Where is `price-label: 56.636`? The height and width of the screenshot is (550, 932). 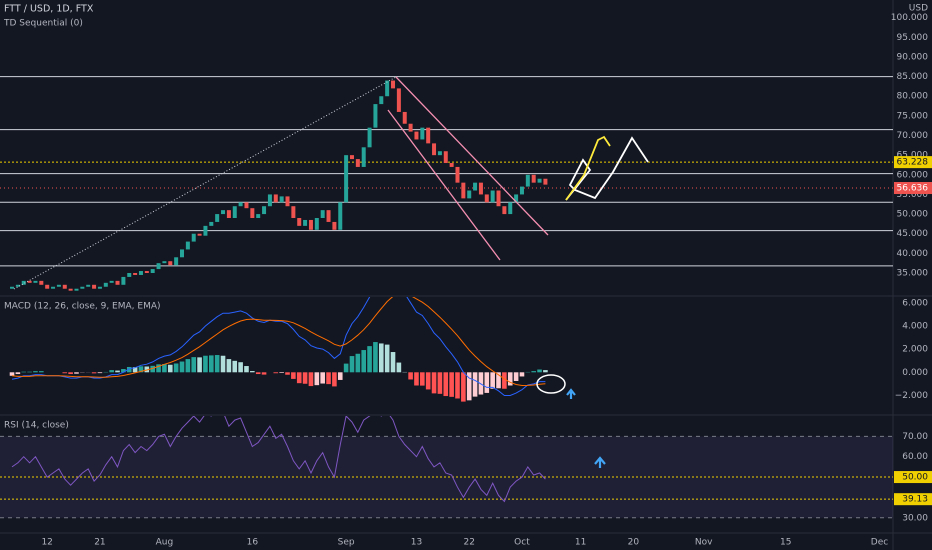 price-label: 56.636 is located at coordinates (913, 189).